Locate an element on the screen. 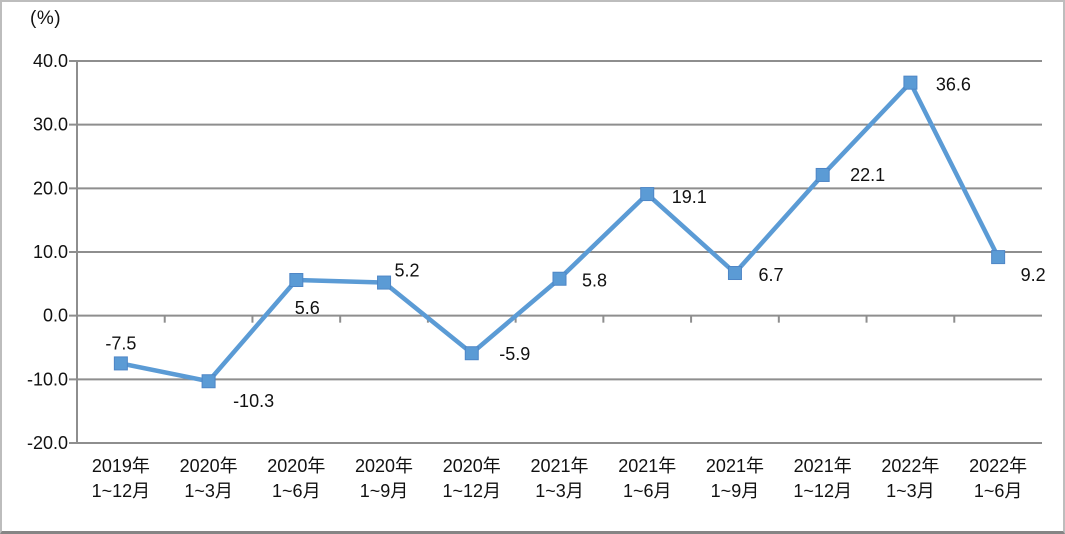  data-point-label: -7.5 is located at coordinates (120, 343).